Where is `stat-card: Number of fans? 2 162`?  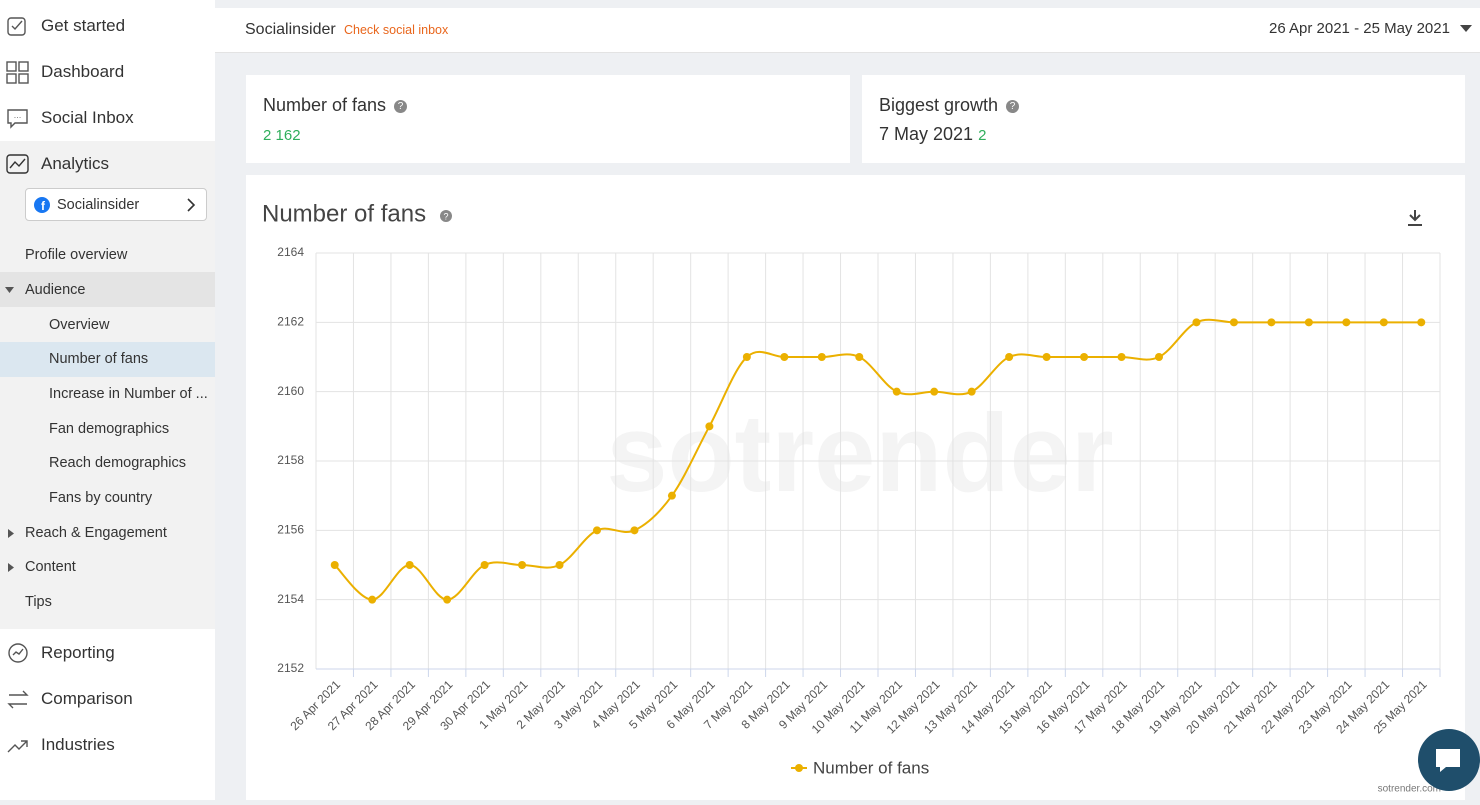
stat-card: Number of fans? 2 162 is located at coordinates (548, 119).